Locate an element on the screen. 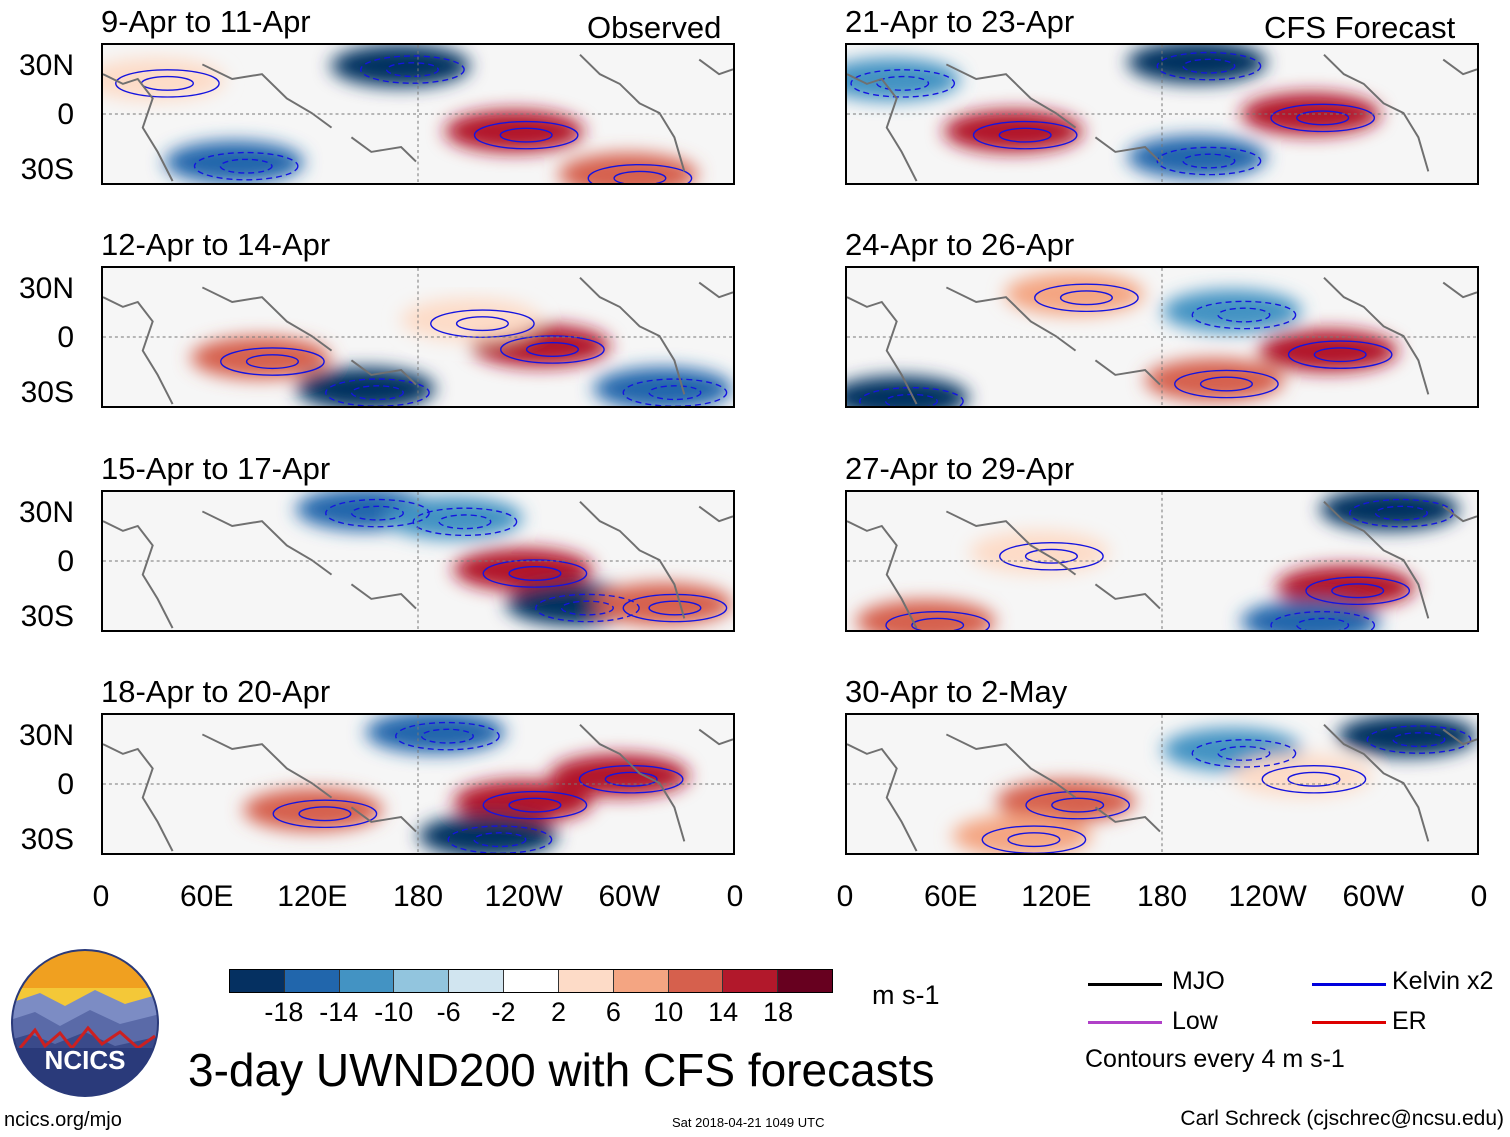  x-tick-label: 60E is located at coordinates (950, 896).